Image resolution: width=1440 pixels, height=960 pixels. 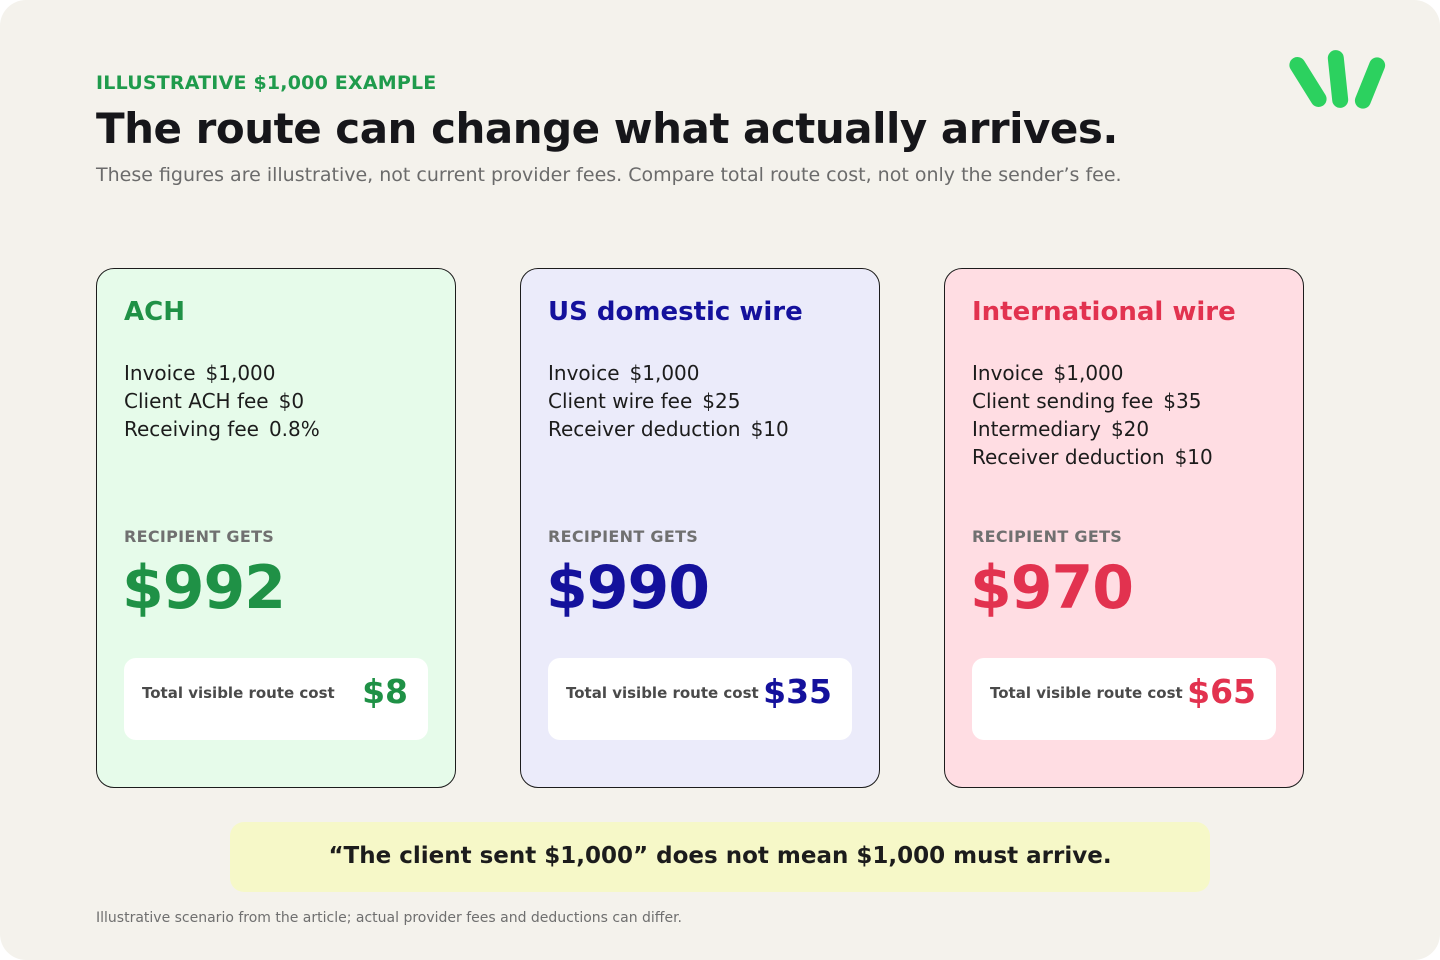 What do you see at coordinates (628, 588) in the screenshot?
I see `recipient-amount: $990` at bounding box center [628, 588].